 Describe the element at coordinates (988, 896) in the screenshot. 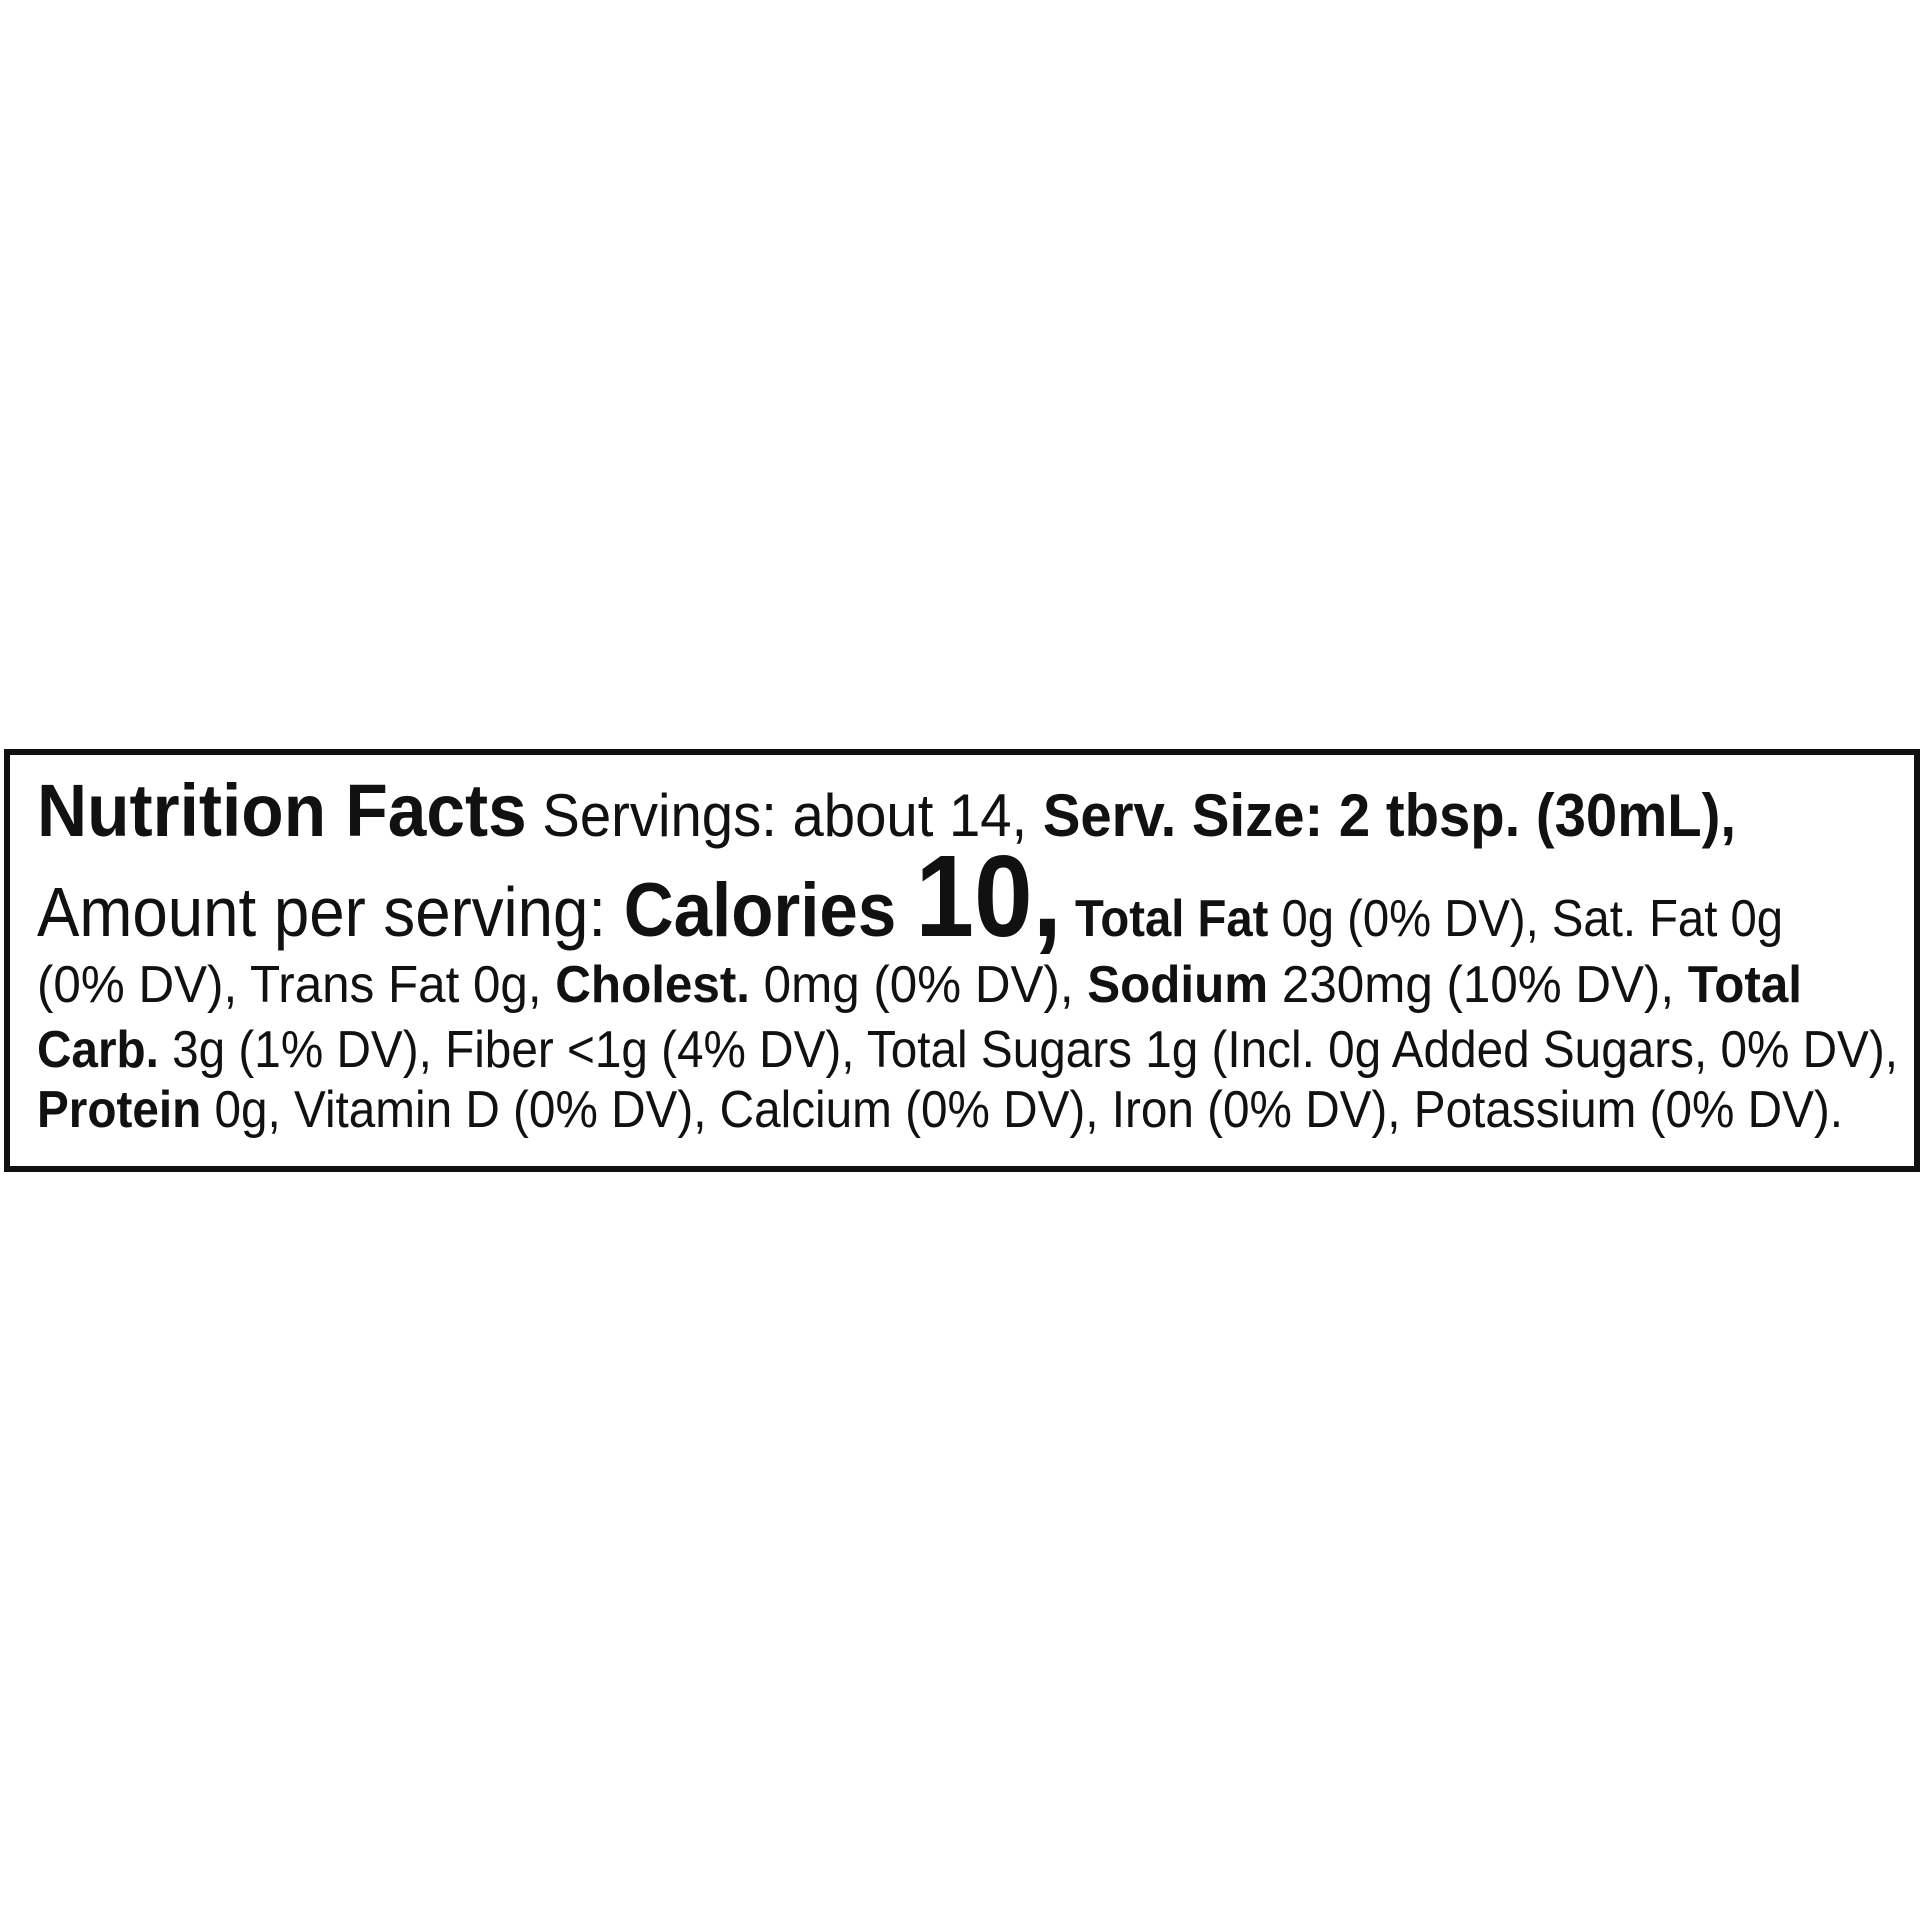

I see `nutrient-label: 10,` at that location.